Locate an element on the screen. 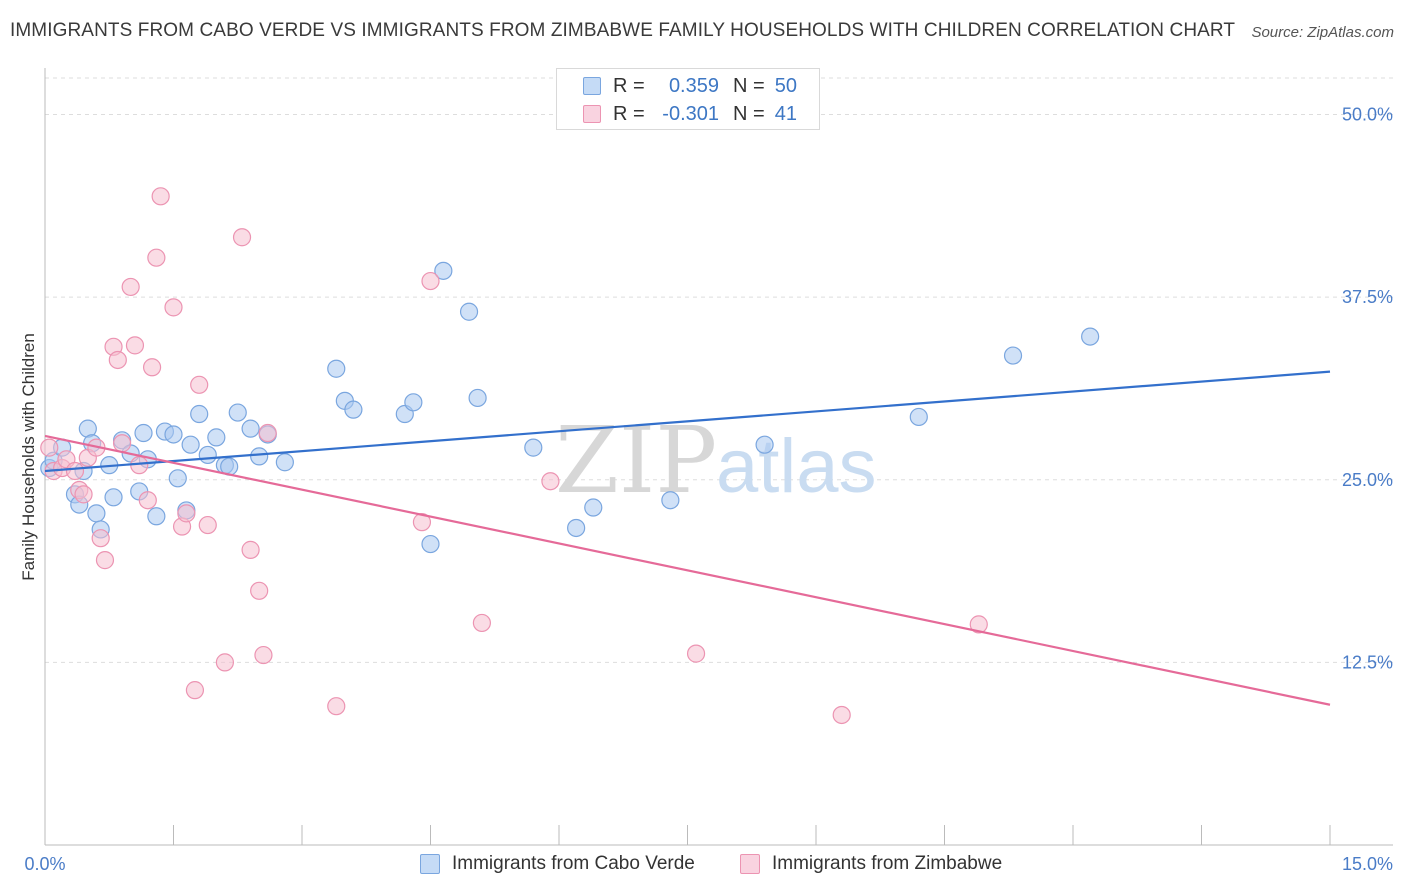 The width and height of the screenshot is (1406, 892). source-credit: Source: ZipAtlas.com is located at coordinates (1322, 32).